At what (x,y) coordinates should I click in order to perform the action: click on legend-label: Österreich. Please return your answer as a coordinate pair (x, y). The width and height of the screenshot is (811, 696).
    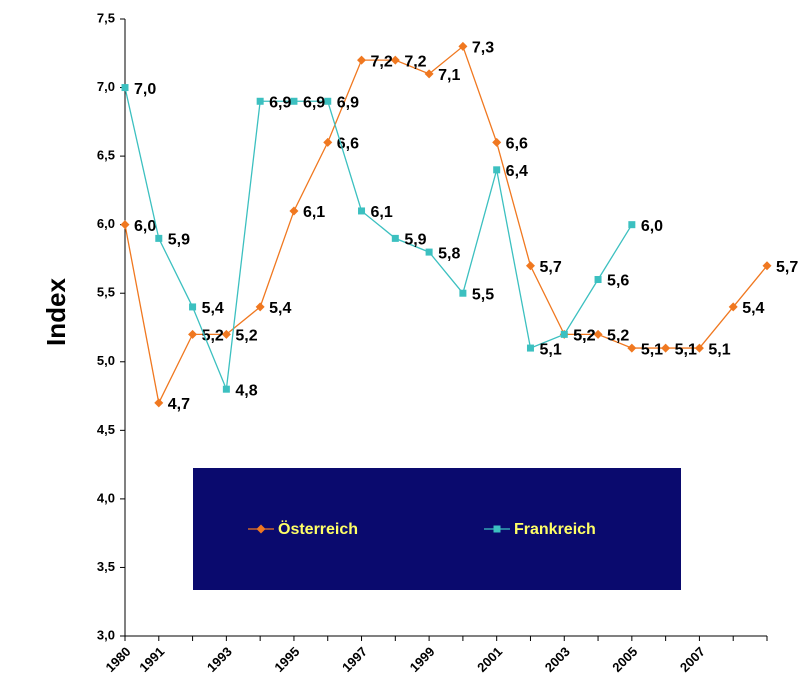
    Looking at the image, I should click on (318, 528).